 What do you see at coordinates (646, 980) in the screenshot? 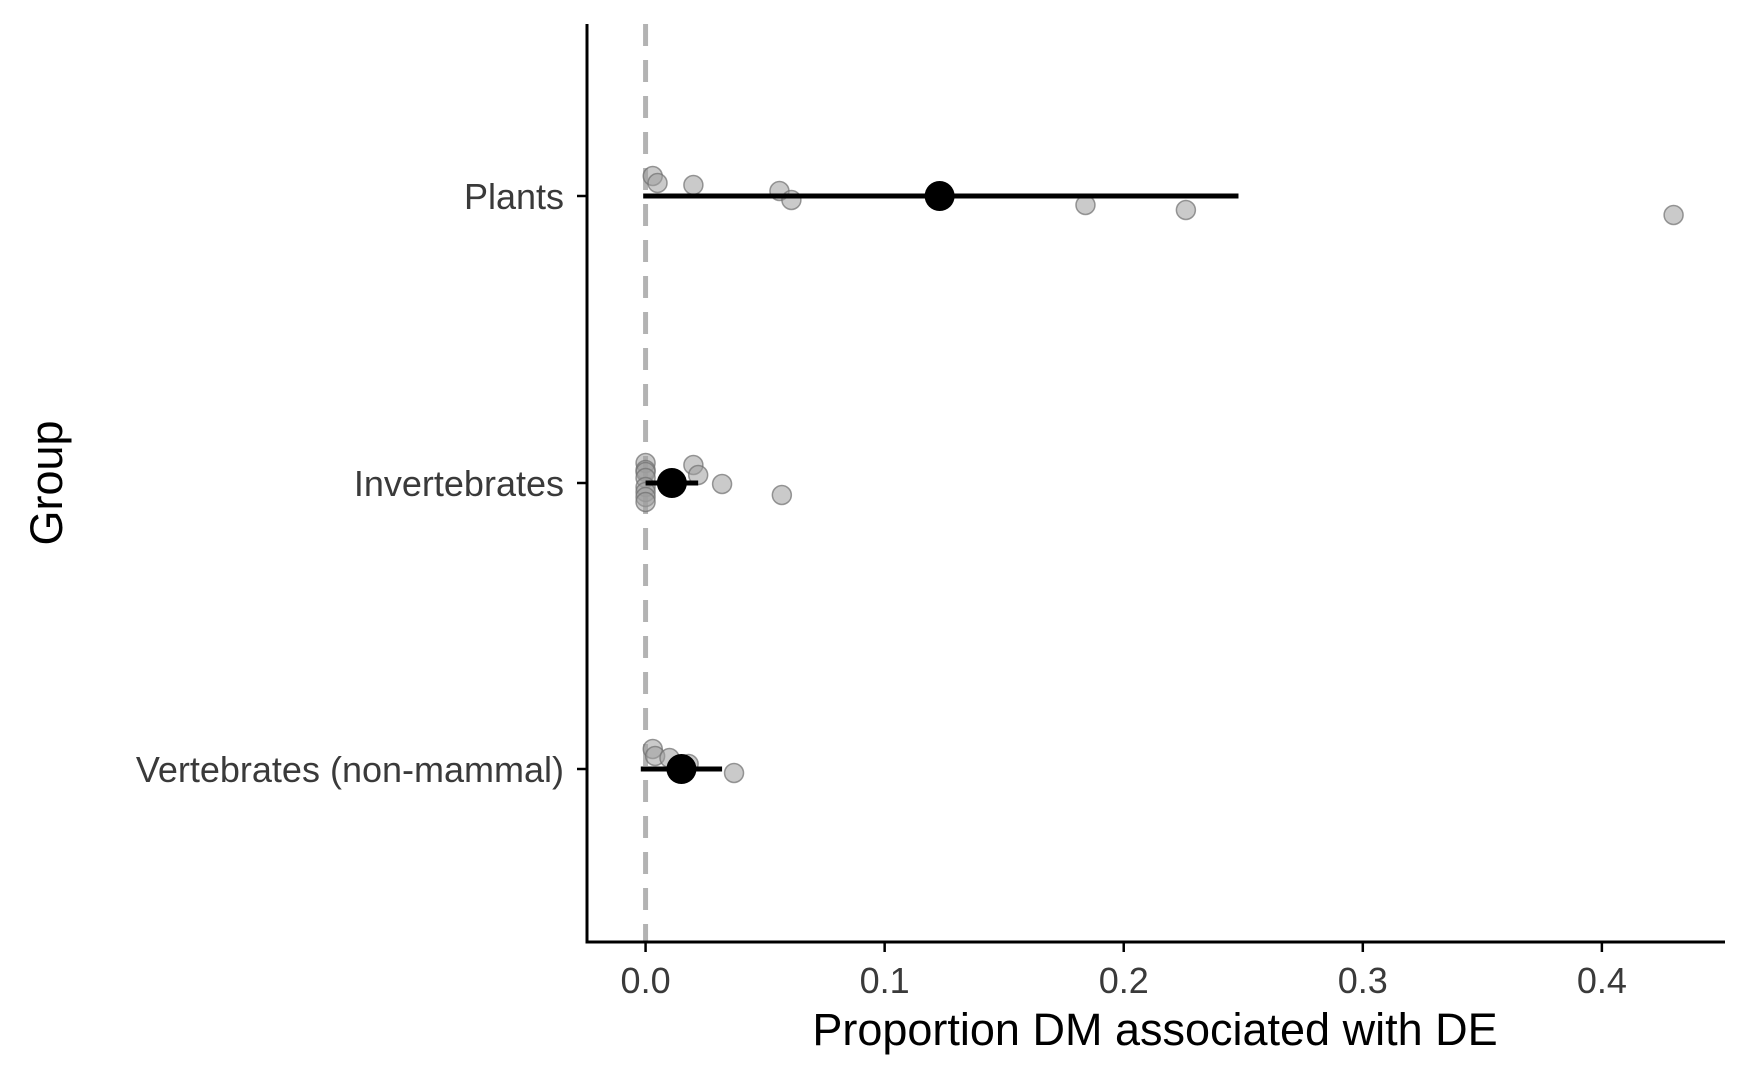
I see `x-tick-label: 0.0` at bounding box center [646, 980].